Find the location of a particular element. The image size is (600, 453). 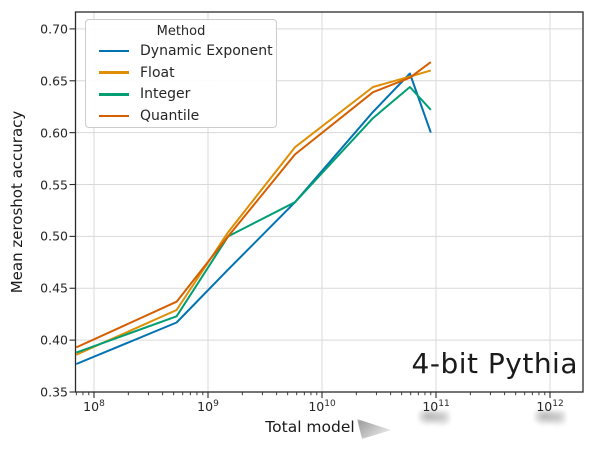

x-axis-label: Total model is located at coordinates (310, 427).